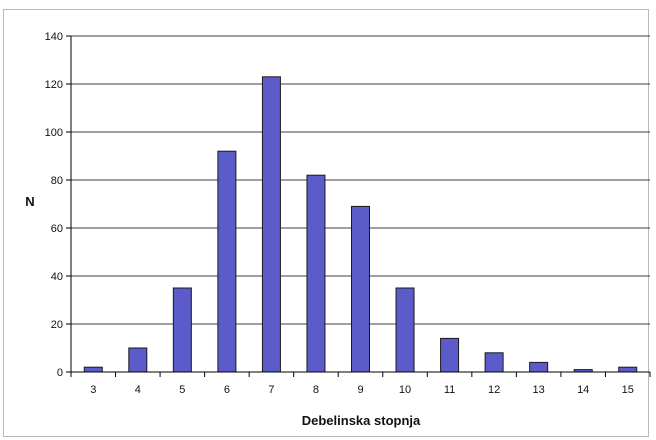 The width and height of the screenshot is (656, 440). What do you see at coordinates (316, 390) in the screenshot?
I see `x-tick-label: 8` at bounding box center [316, 390].